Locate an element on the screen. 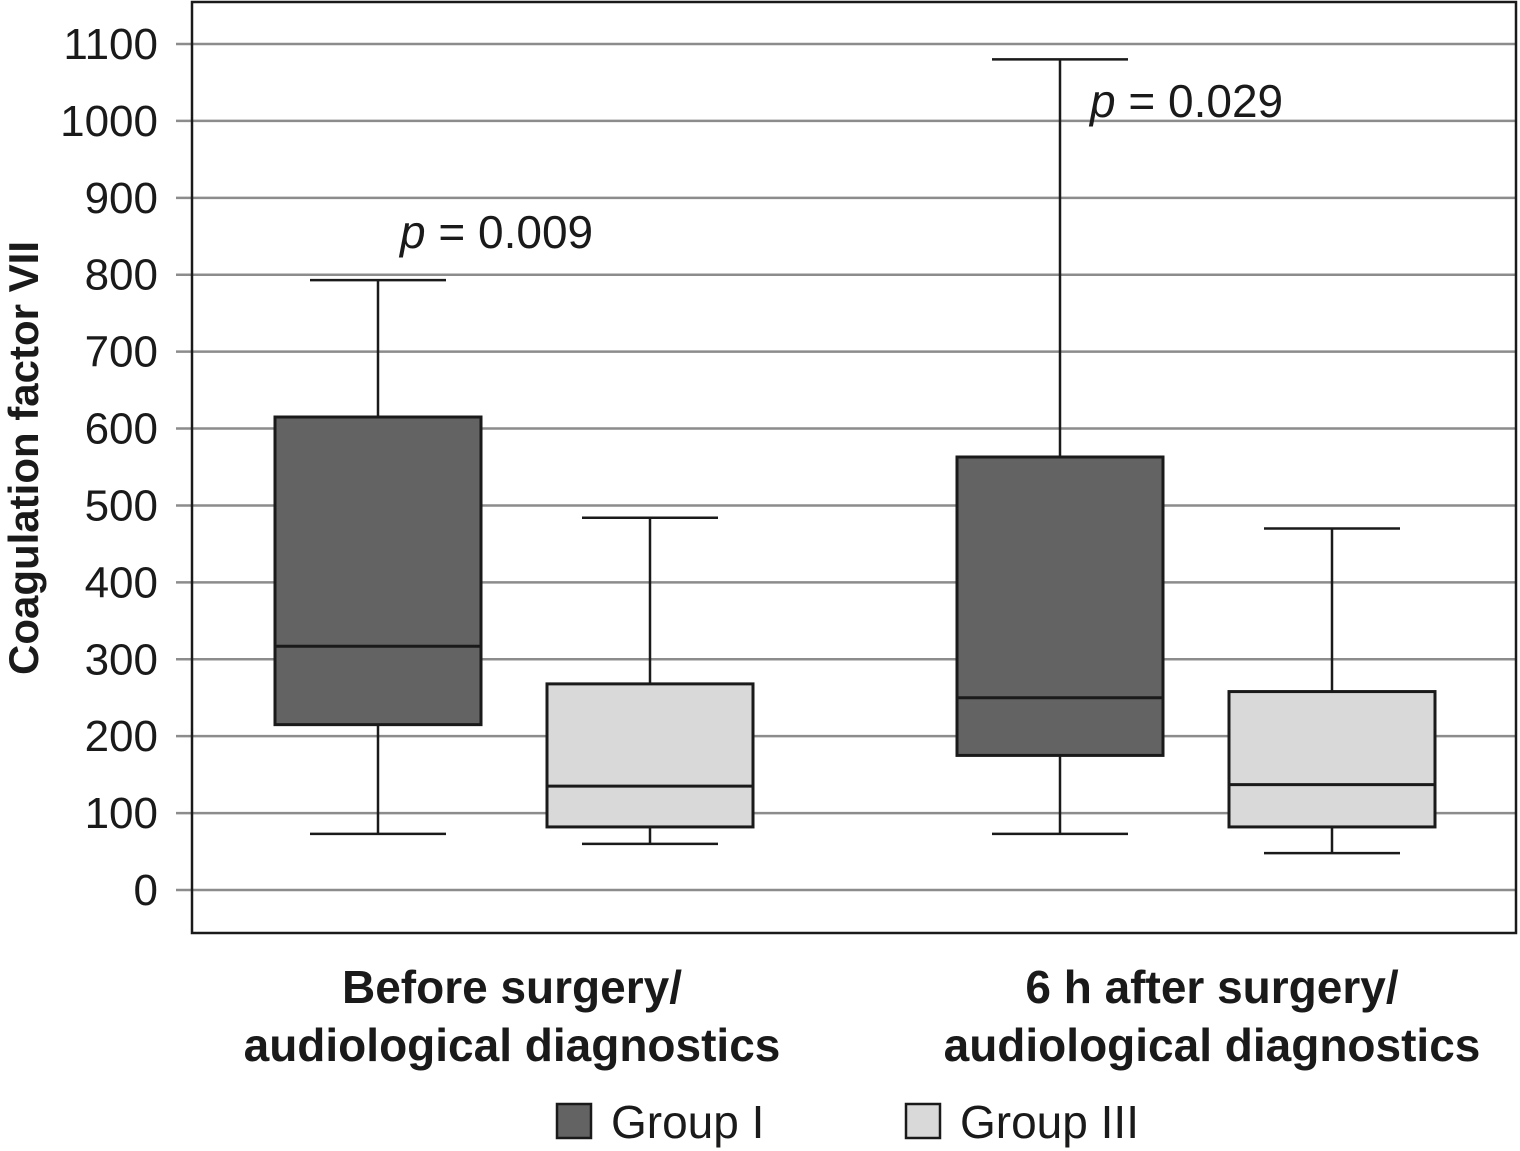 The width and height of the screenshot is (1520, 1151). y-tick-label-1100: 1100 is located at coordinates (110, 44).